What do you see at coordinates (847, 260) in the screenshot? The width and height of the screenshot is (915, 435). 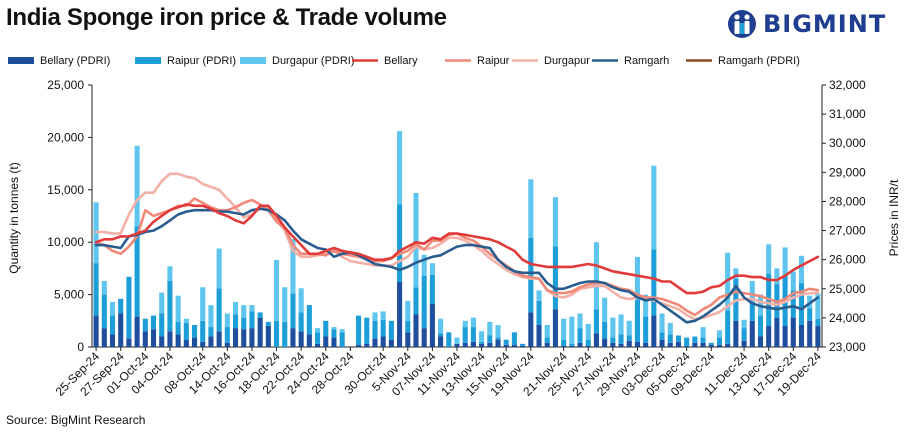 I see `y2-tick-label: 26,000` at bounding box center [847, 260].